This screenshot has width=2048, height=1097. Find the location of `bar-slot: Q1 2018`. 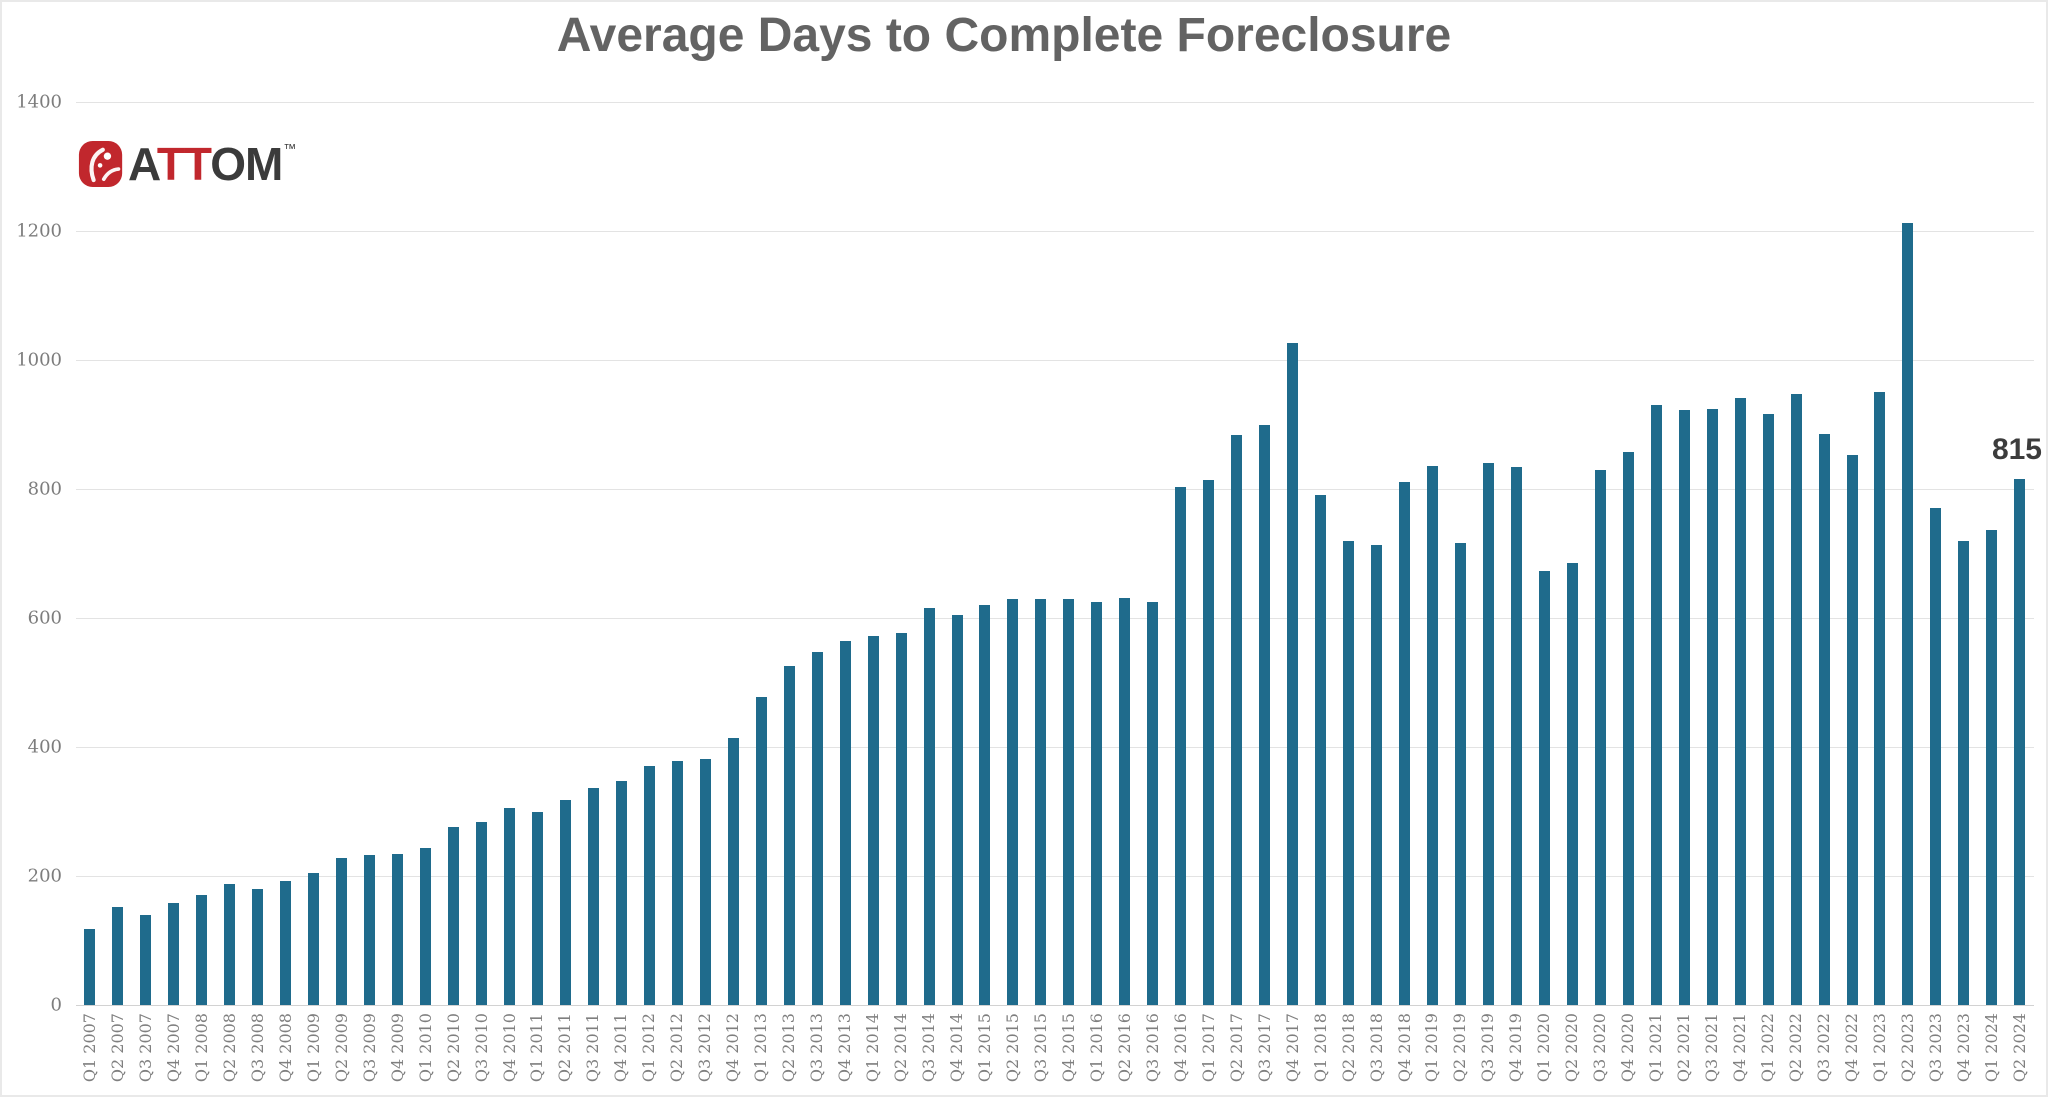

bar-slot: Q1 2018 is located at coordinates (1321, 592).